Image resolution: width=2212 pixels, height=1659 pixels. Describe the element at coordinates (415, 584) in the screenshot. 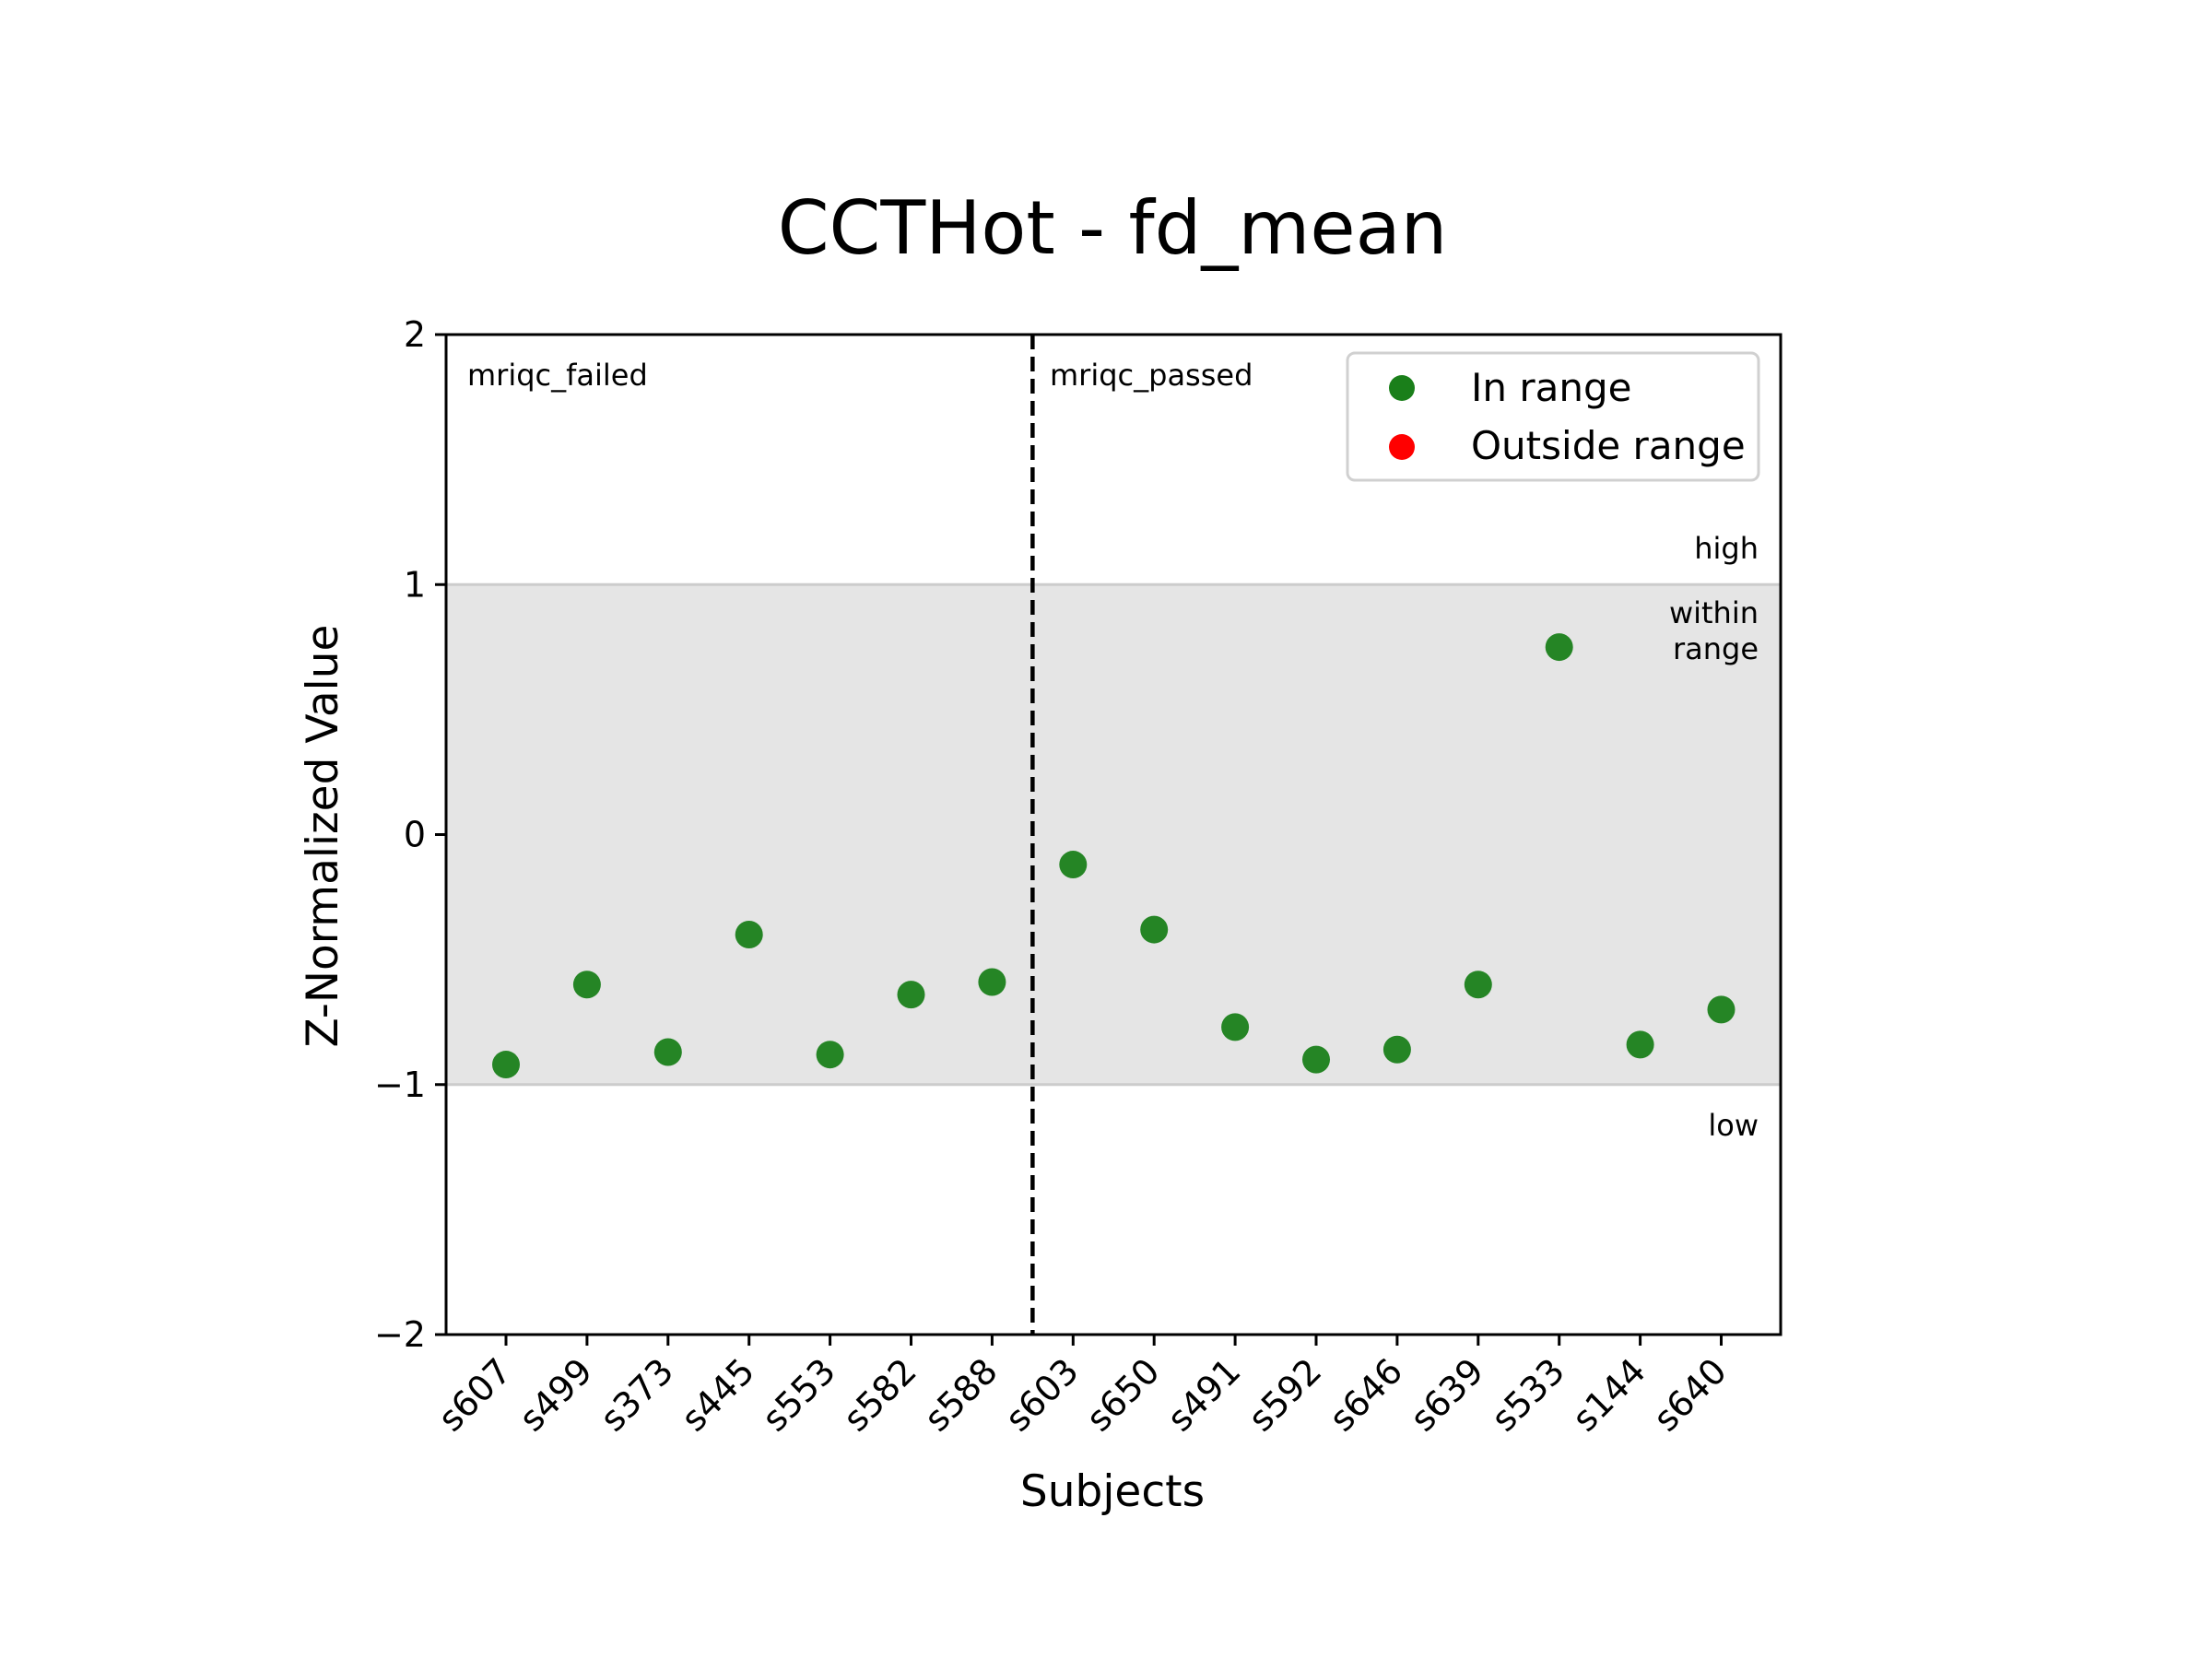

I see `y-tick-label: 1` at that location.